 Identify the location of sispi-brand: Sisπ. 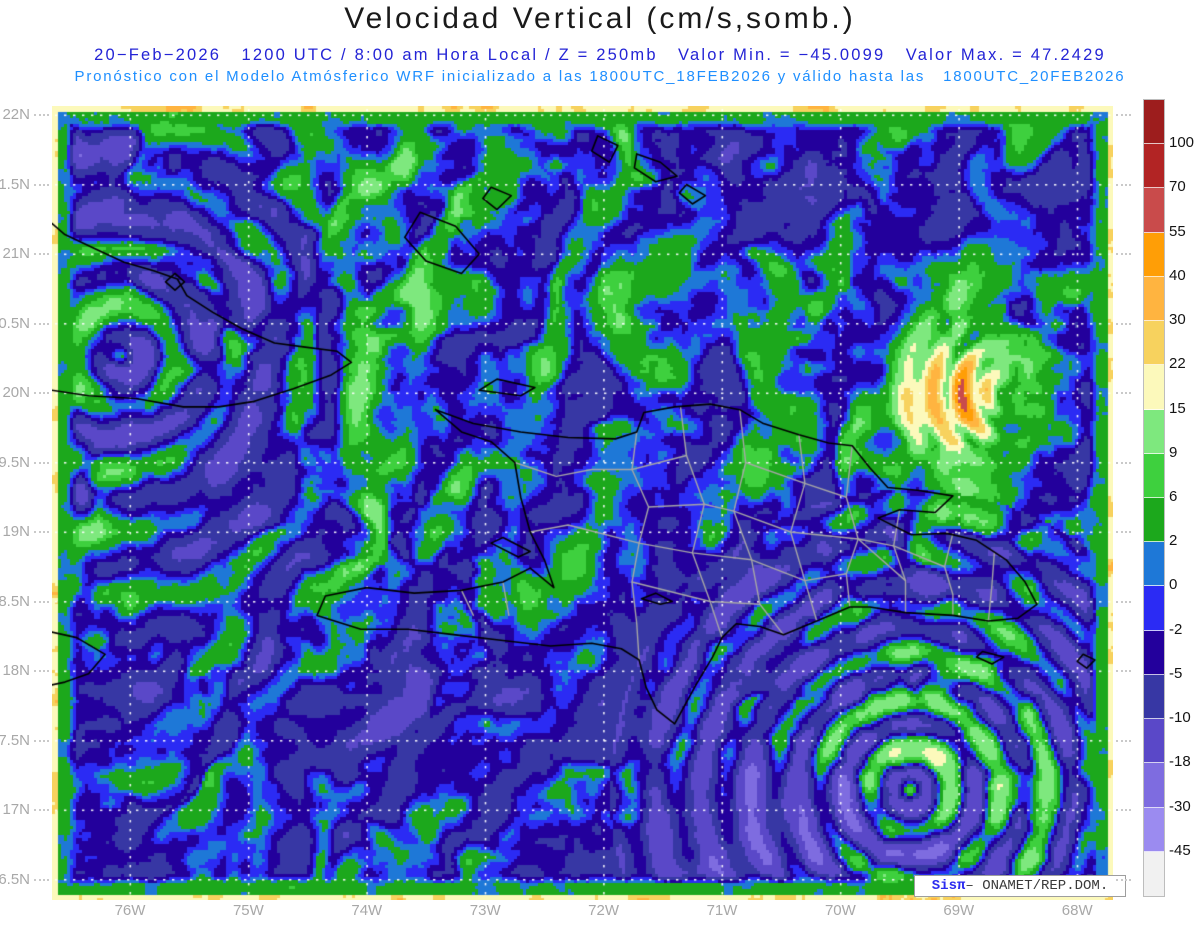
(948, 886).